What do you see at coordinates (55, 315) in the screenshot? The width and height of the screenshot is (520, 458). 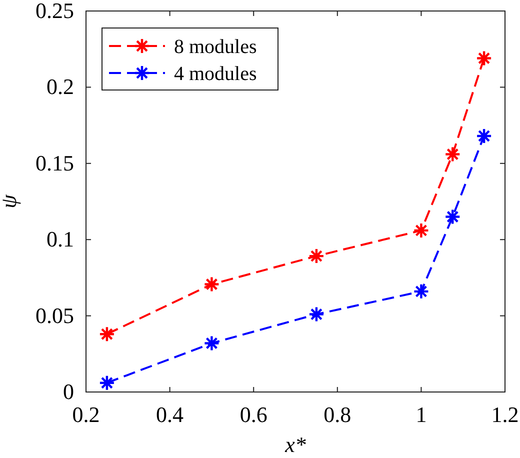 I see `y-tick-label: 0.05` at bounding box center [55, 315].